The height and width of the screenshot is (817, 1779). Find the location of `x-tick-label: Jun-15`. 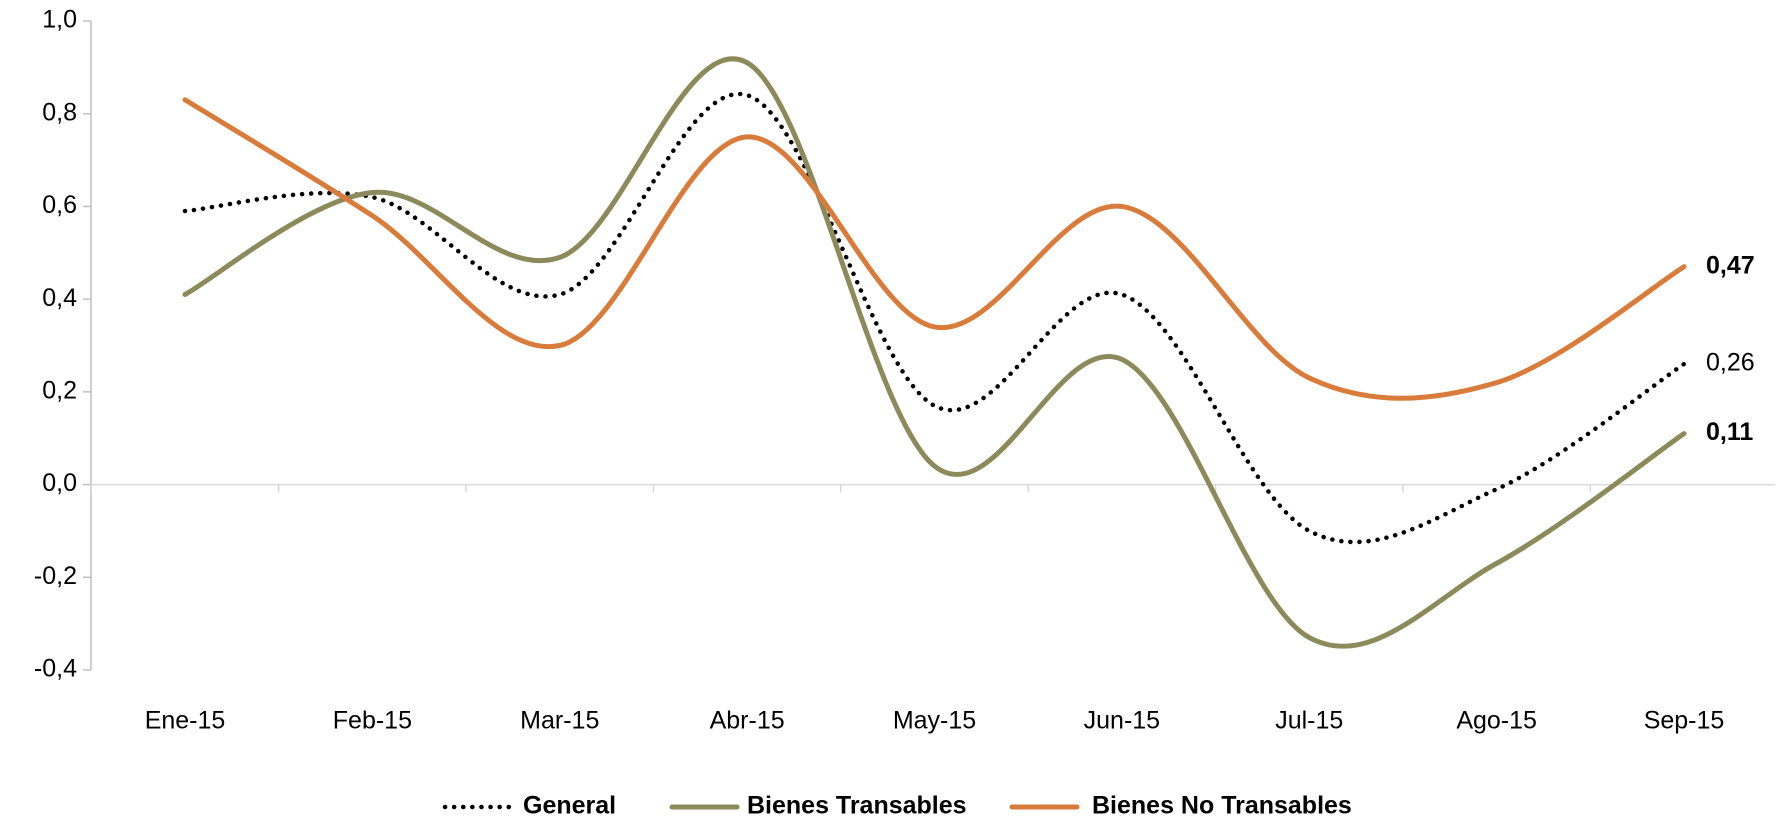

x-tick-label: Jun-15 is located at coordinates (1122, 721).